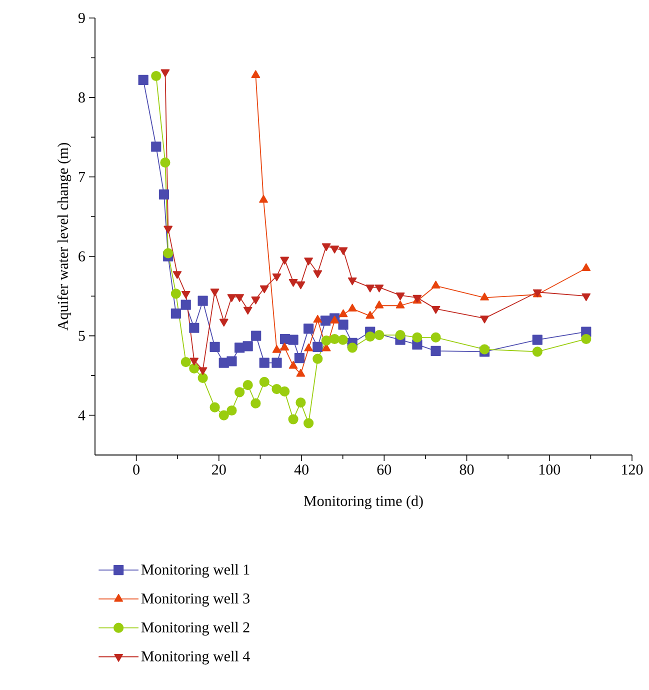  Describe the element at coordinates (384, 469) in the screenshot. I see `x-tick-label: 60` at that location.